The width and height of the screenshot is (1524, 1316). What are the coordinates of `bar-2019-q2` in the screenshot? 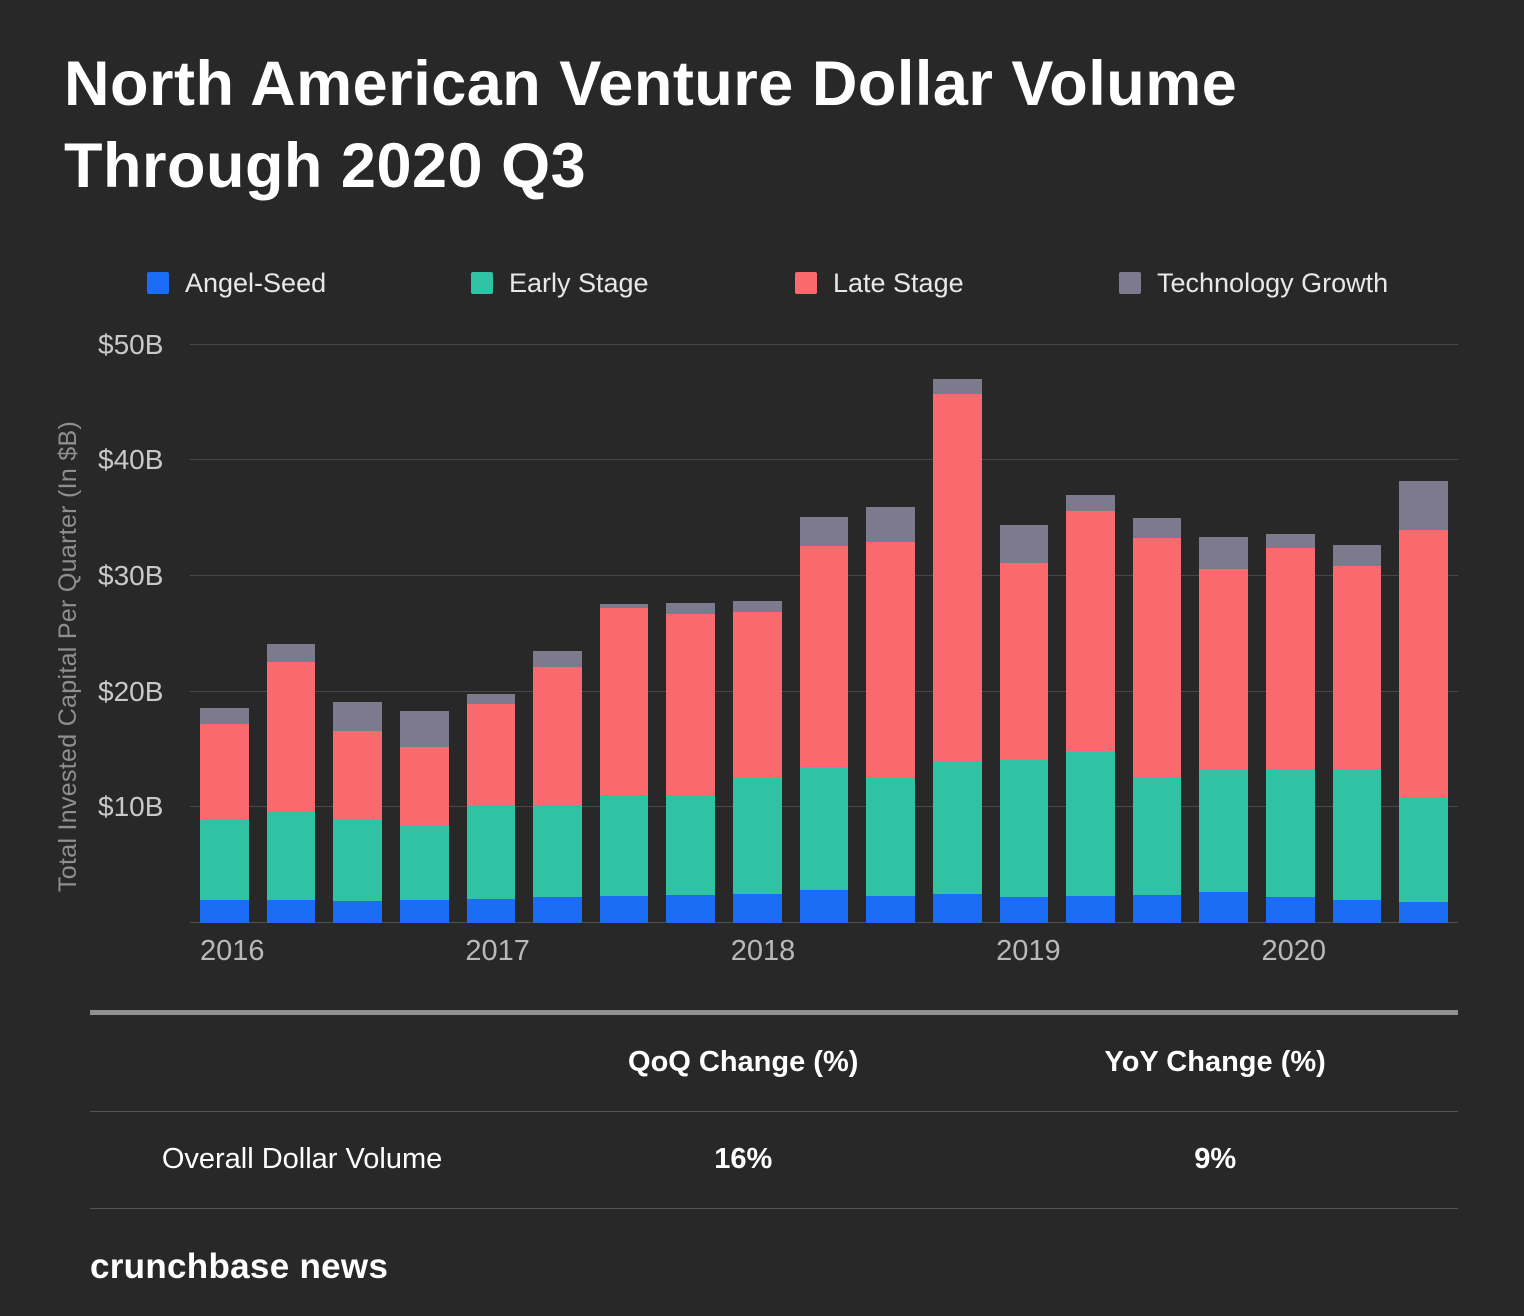 It's located at (1090, 709).